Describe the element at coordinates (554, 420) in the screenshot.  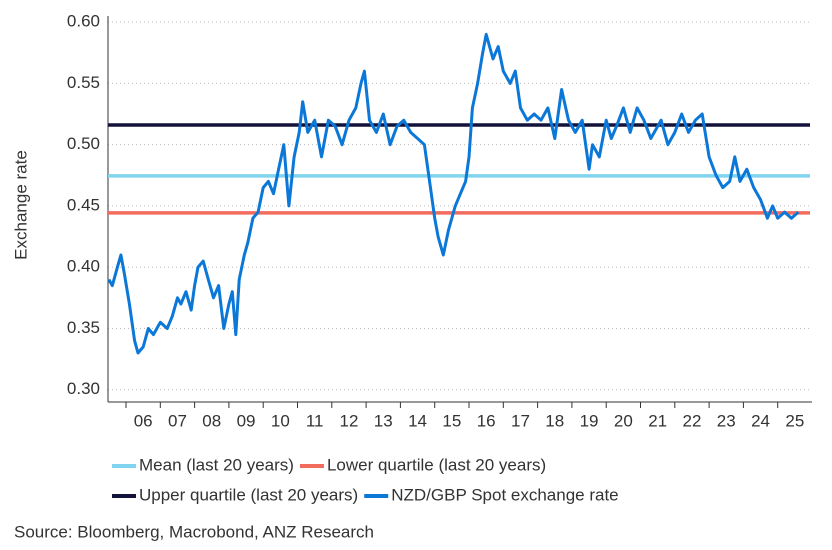
I see `x-tick-label: 18` at that location.